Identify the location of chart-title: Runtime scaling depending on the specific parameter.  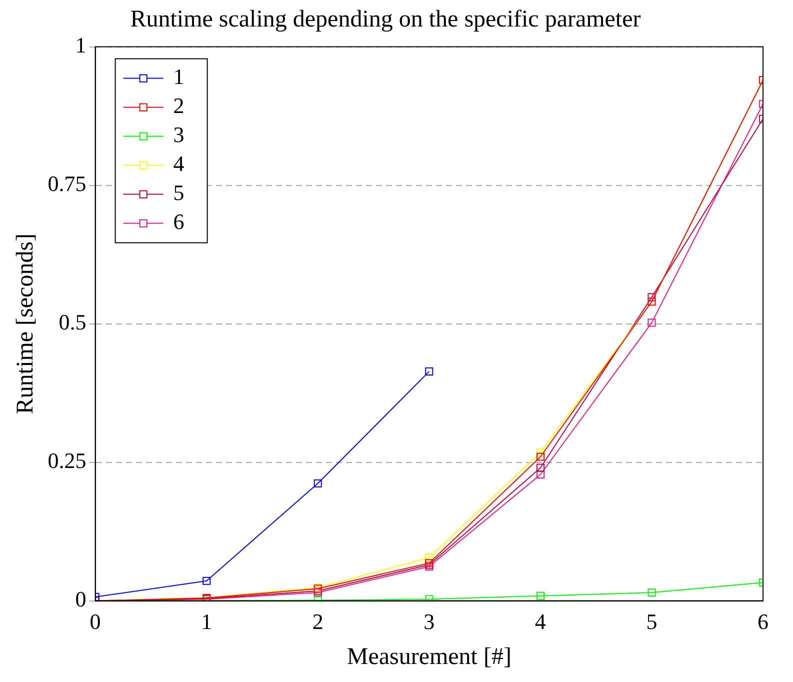
(385, 19).